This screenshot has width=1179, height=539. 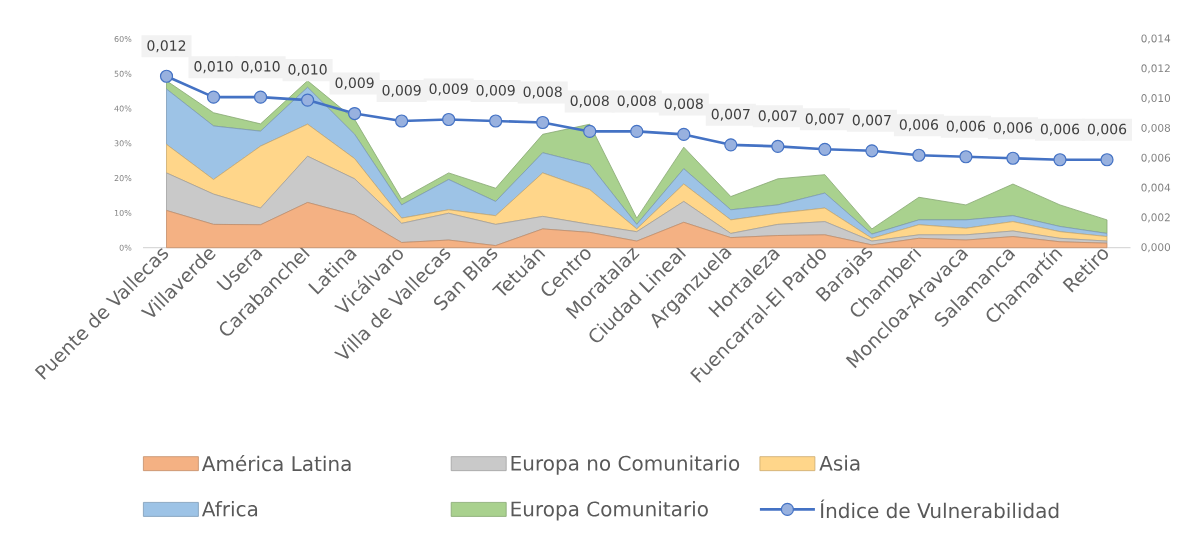 I want to click on legend-label: Europa no Comunitario, so click(x=625, y=465).